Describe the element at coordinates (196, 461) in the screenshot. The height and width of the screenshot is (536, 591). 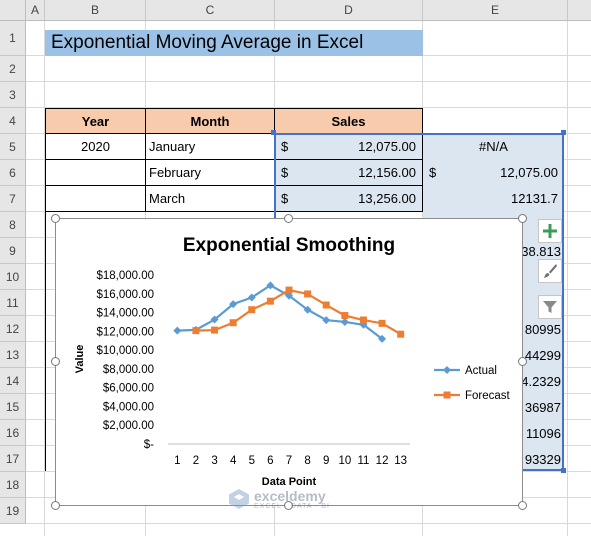
I see `x-tick-label: 2` at that location.